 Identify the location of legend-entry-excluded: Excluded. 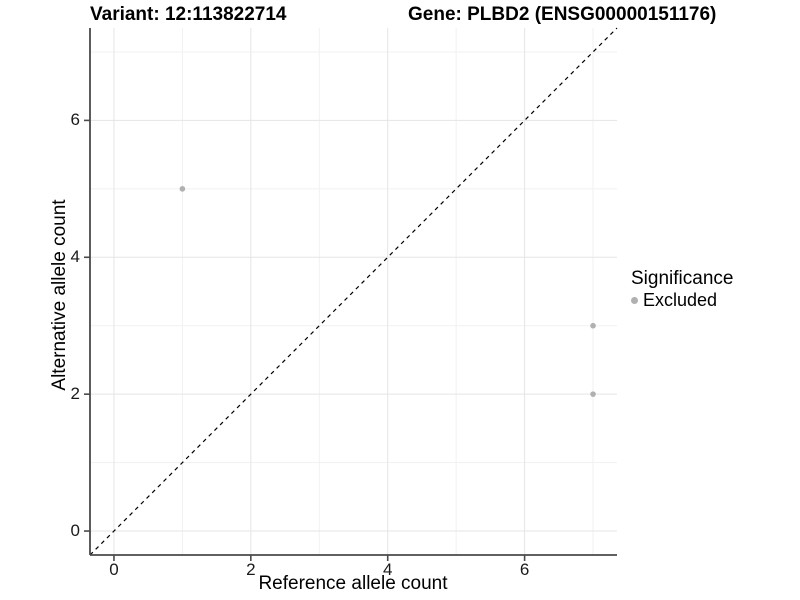
(682, 300).